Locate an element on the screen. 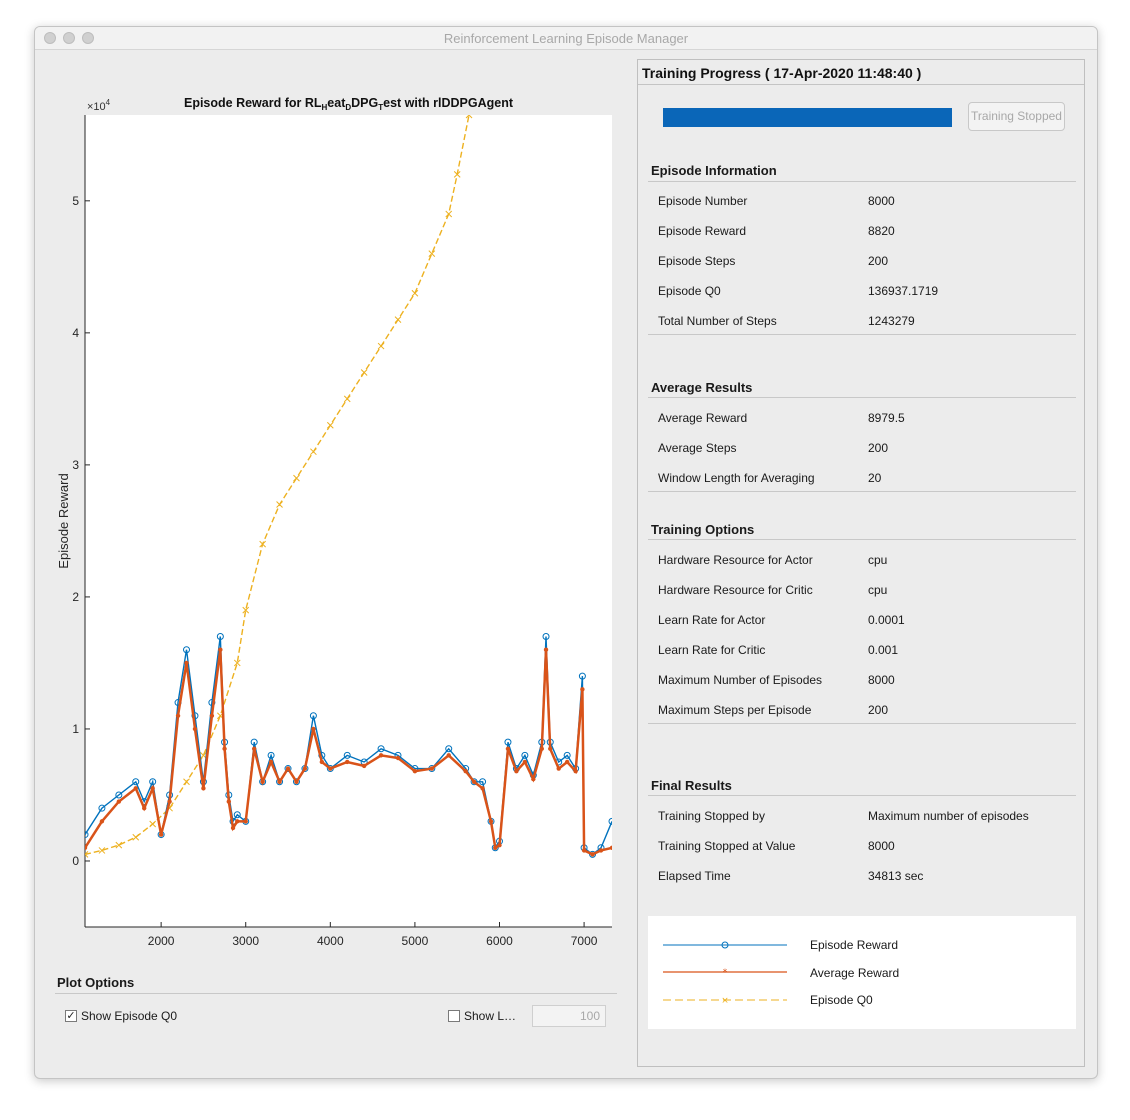  average-steps-value: 200 is located at coordinates (878, 448).